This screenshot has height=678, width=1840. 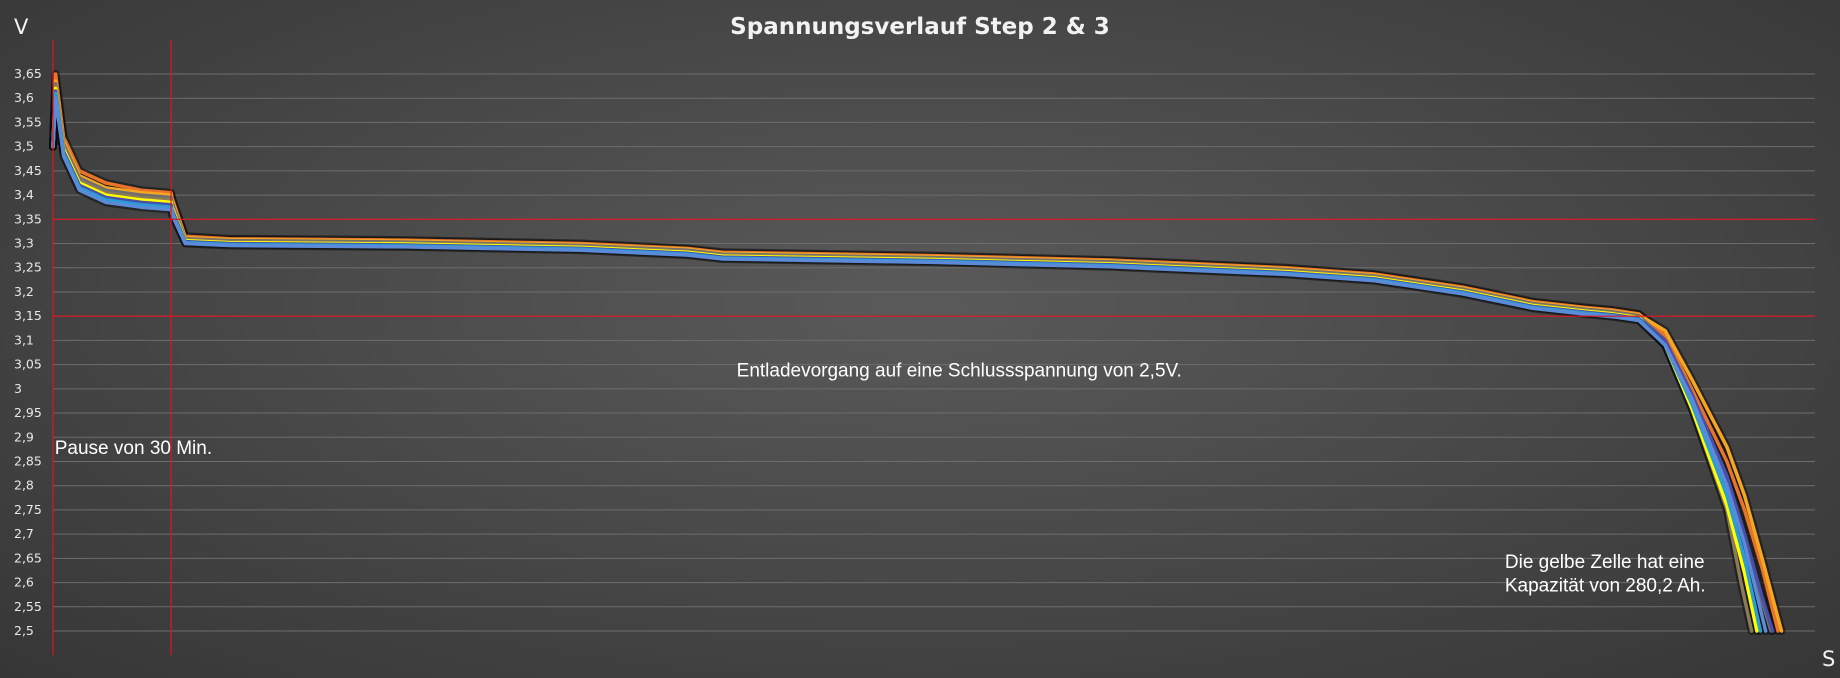 I want to click on y-tick-label: 3,55, so click(x=28, y=121).